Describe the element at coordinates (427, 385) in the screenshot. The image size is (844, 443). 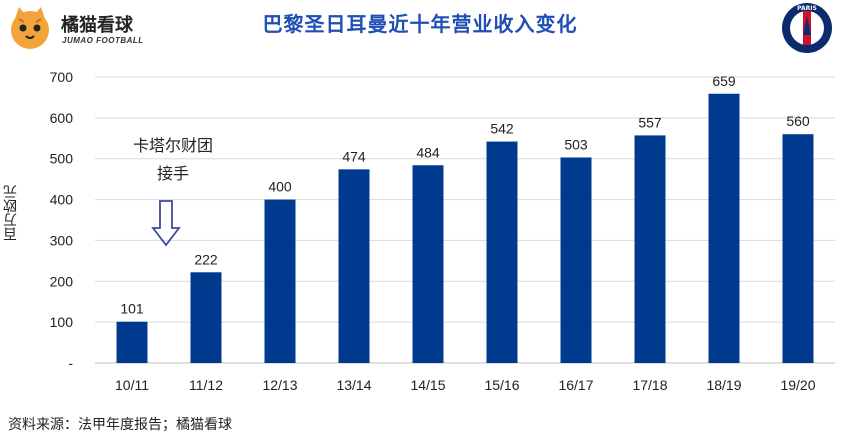
I see `x-tick-label: 14/15` at that location.